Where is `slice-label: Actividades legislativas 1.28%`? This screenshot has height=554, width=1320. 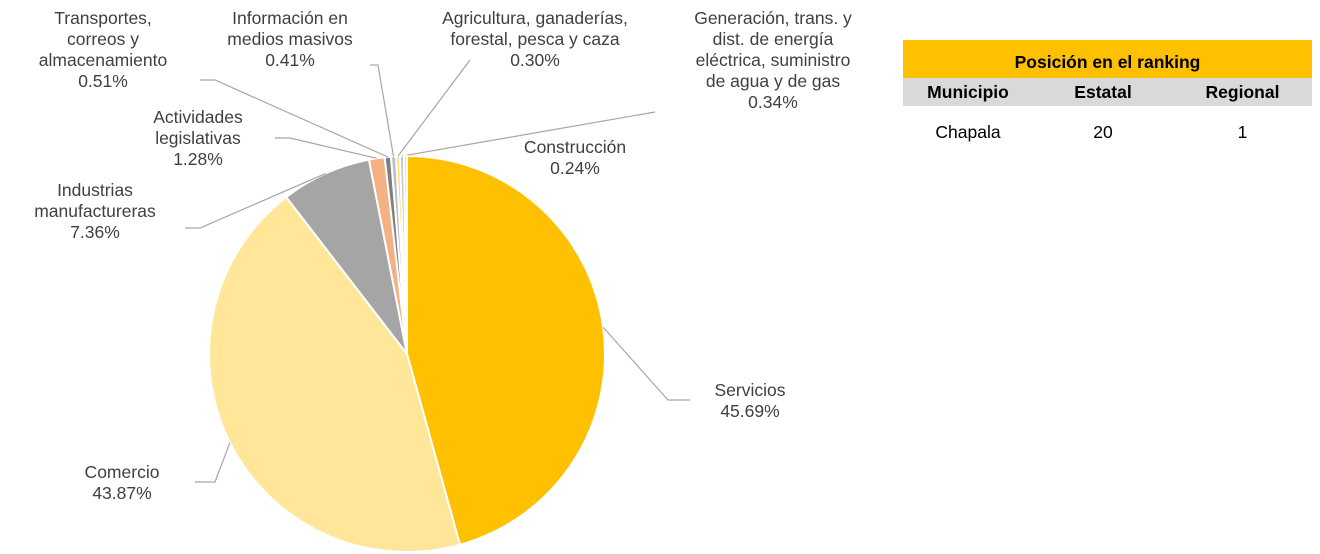
slice-label: Actividades legislativas 1.28% is located at coordinates (198, 138).